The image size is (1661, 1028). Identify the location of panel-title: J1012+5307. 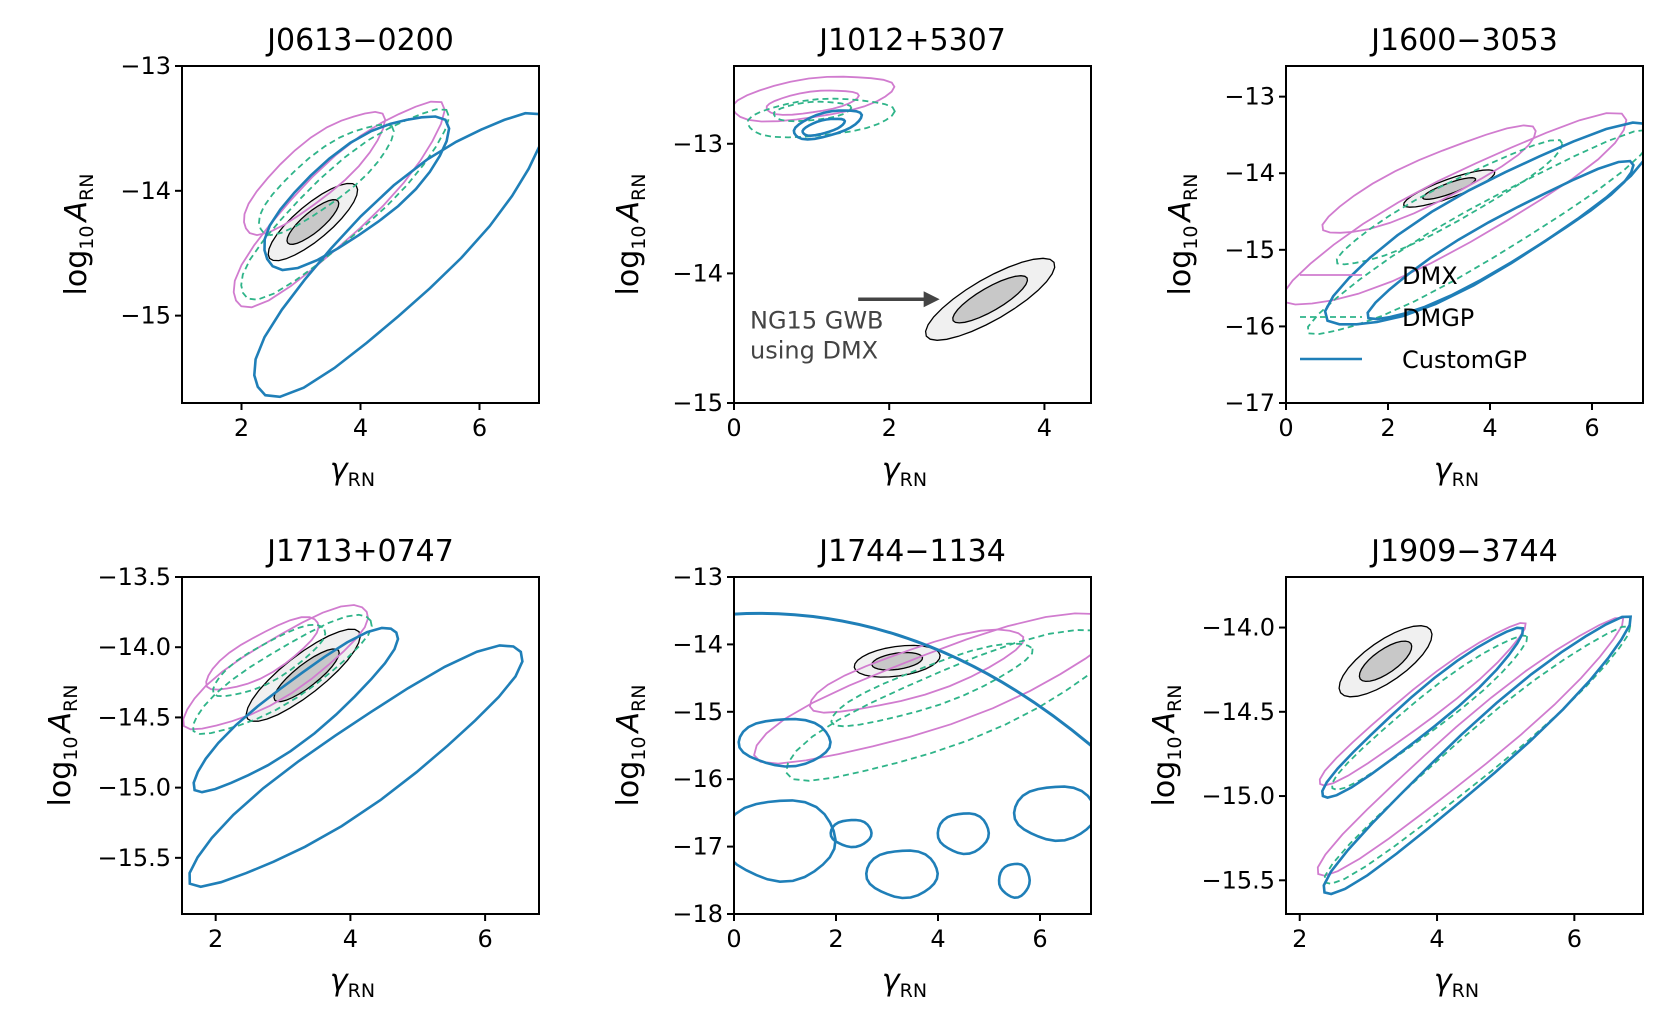
(911, 40).